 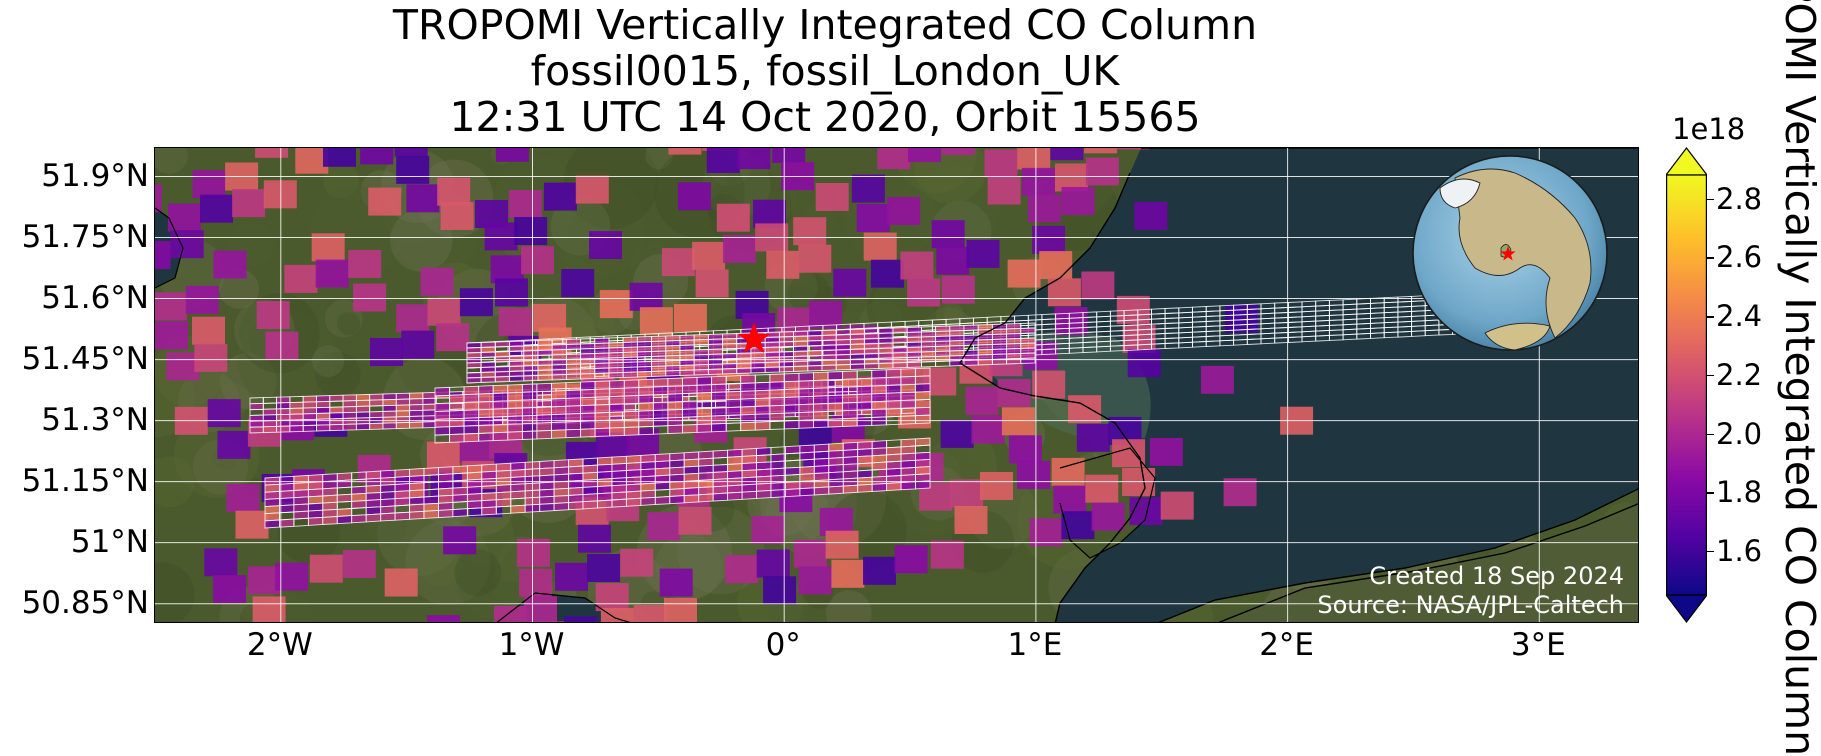 What do you see at coordinates (1739, 374) in the screenshot?
I see `colorbar-tick-label: 2.2` at bounding box center [1739, 374].